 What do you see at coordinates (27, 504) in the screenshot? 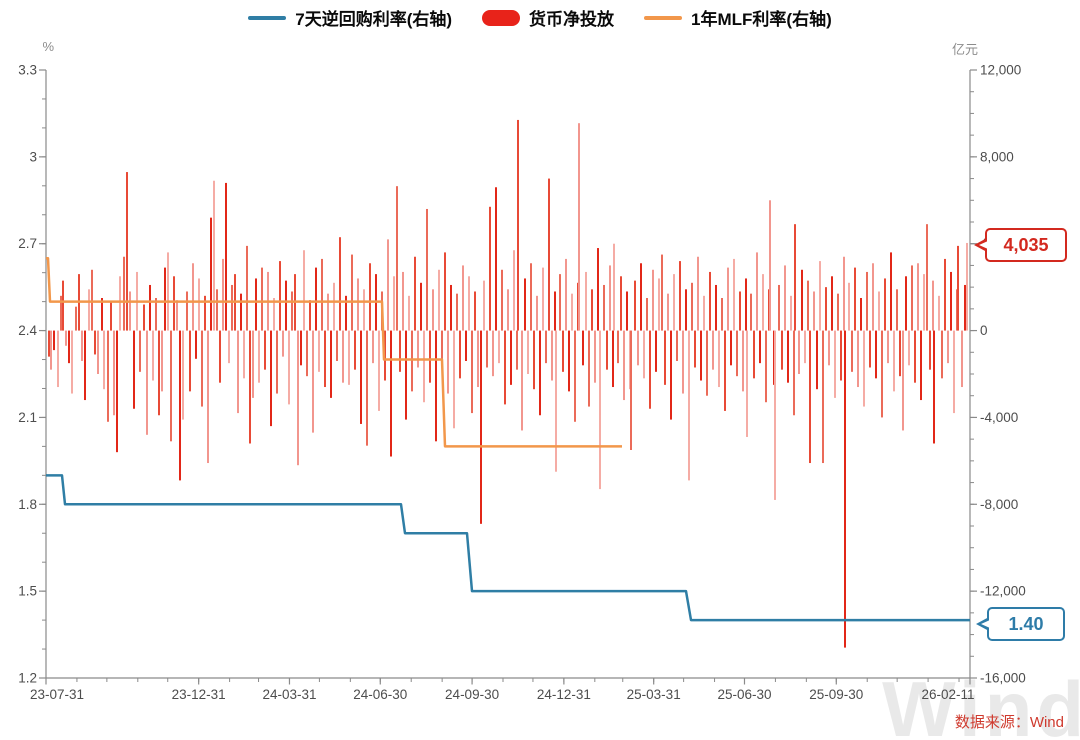
I see `left-axis-tick-label: 1.8` at bounding box center [27, 504].